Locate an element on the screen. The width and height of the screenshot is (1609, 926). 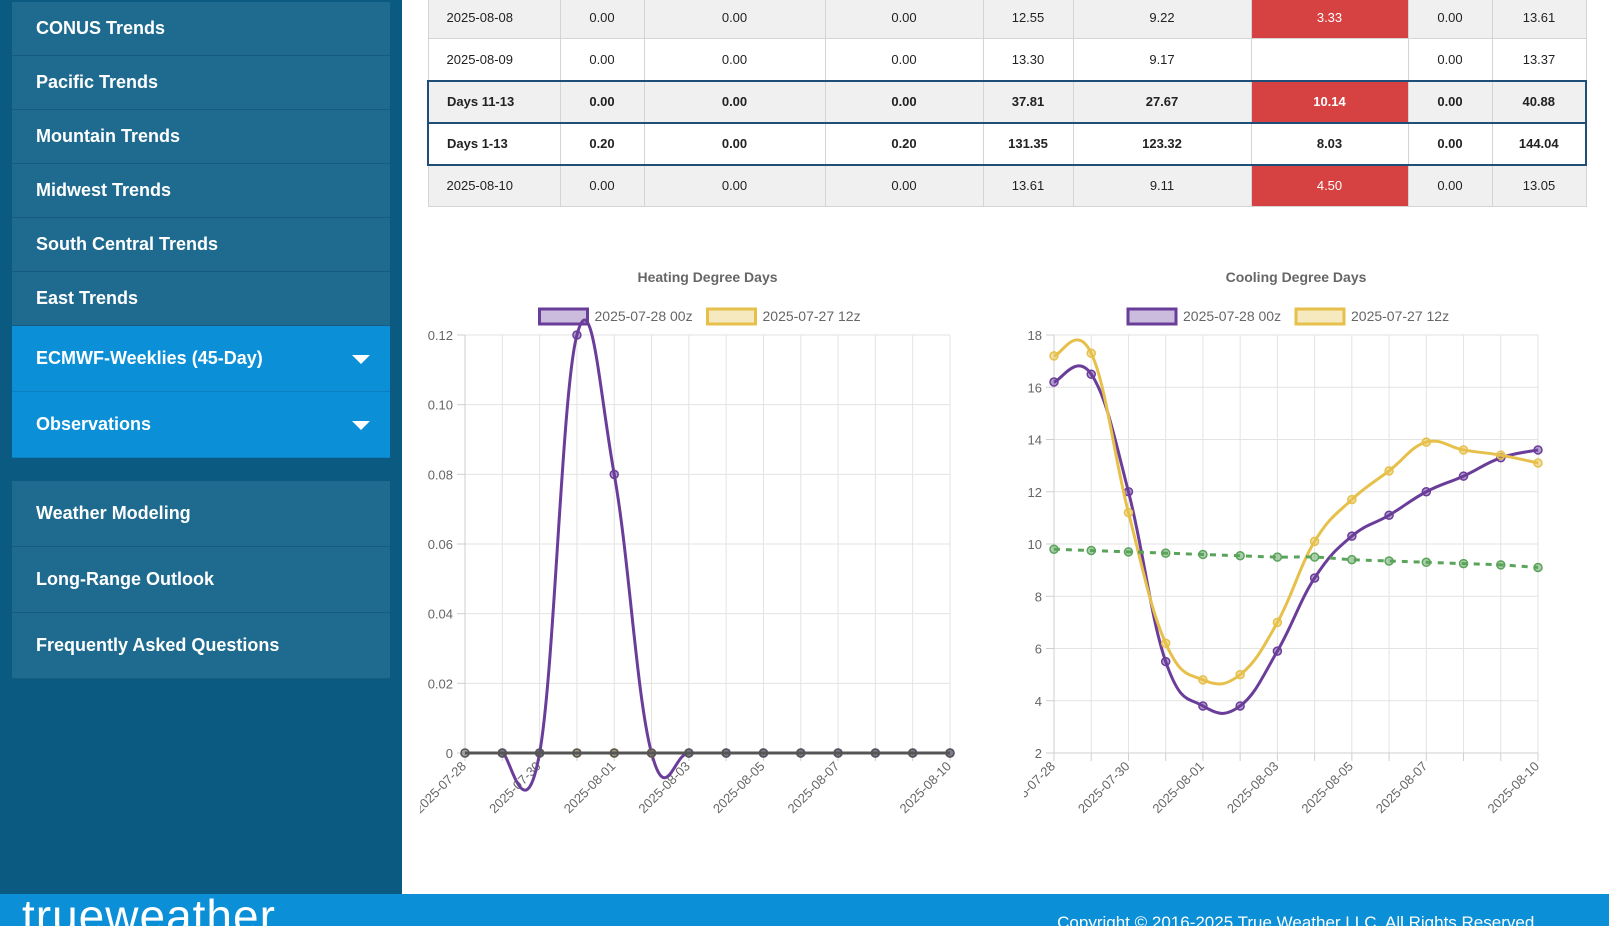
sidebar-item-label: Frequently Asked Questions is located at coordinates (158, 645).